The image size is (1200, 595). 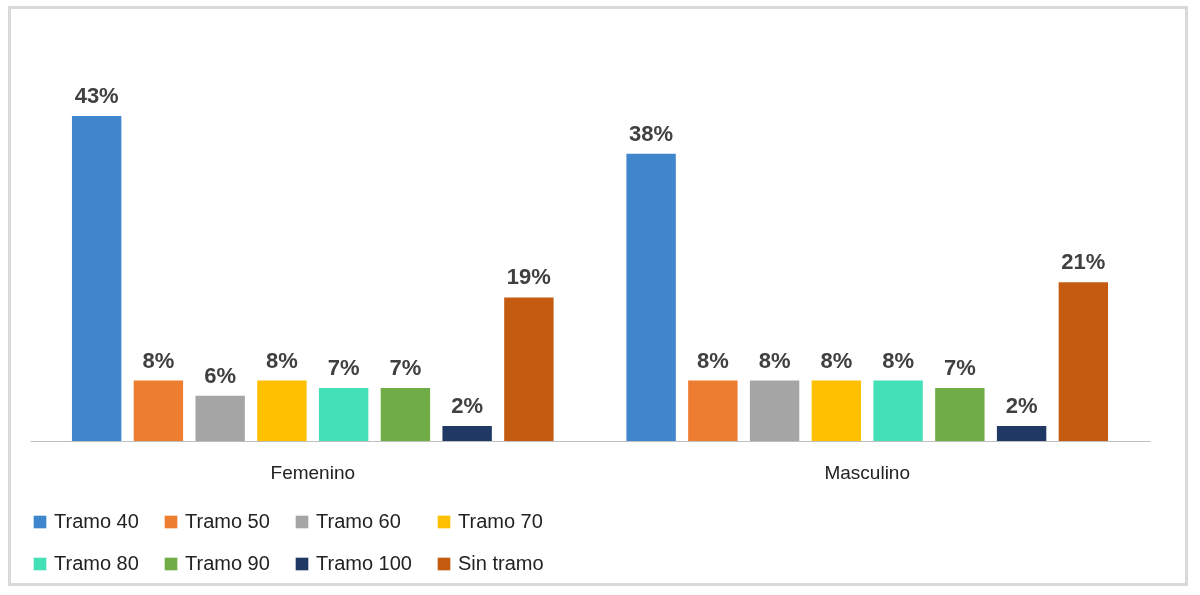 I want to click on legend-label: Sin tramo, so click(x=501, y=563).